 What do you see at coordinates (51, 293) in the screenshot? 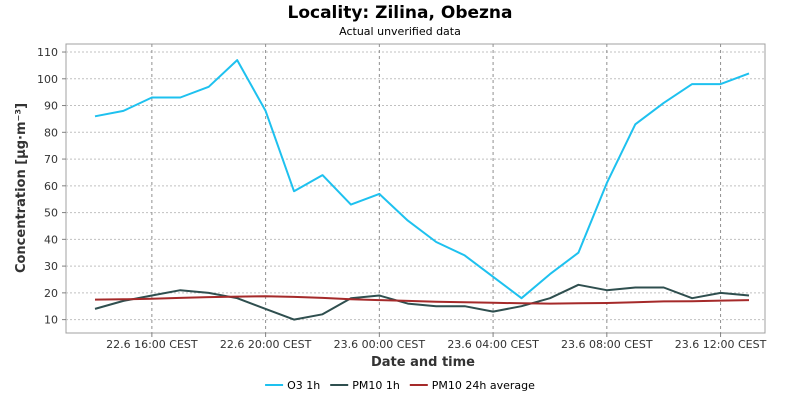
I see `y-tick-label: 20` at bounding box center [51, 293].